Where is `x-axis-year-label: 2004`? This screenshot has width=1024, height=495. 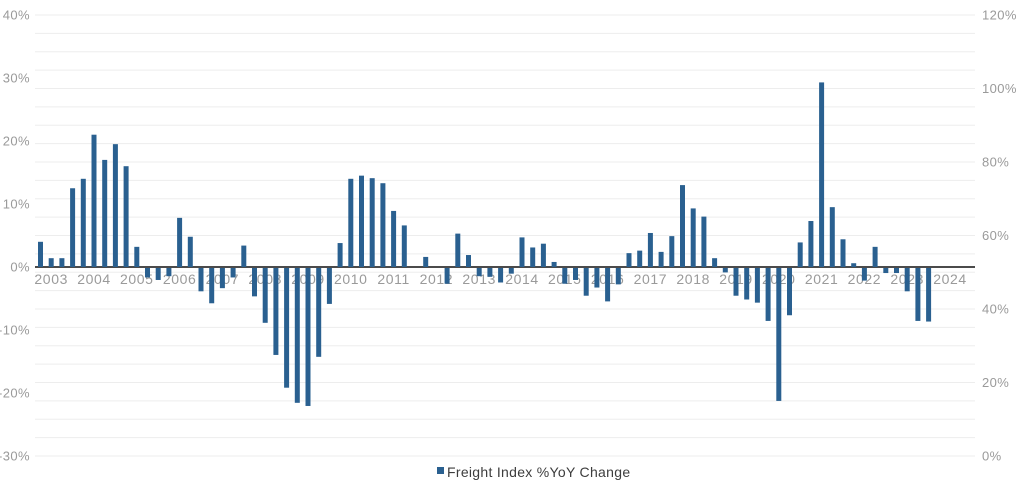
x-axis-year-label: 2004 is located at coordinates (94, 279).